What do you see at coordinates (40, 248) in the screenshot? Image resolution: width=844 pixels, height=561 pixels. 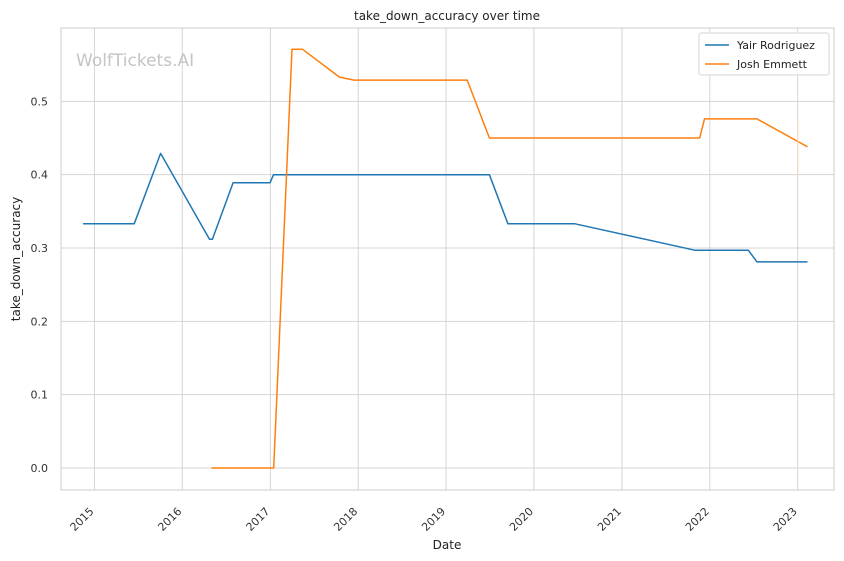 I see `y-tick-label: 0.3` at bounding box center [40, 248].